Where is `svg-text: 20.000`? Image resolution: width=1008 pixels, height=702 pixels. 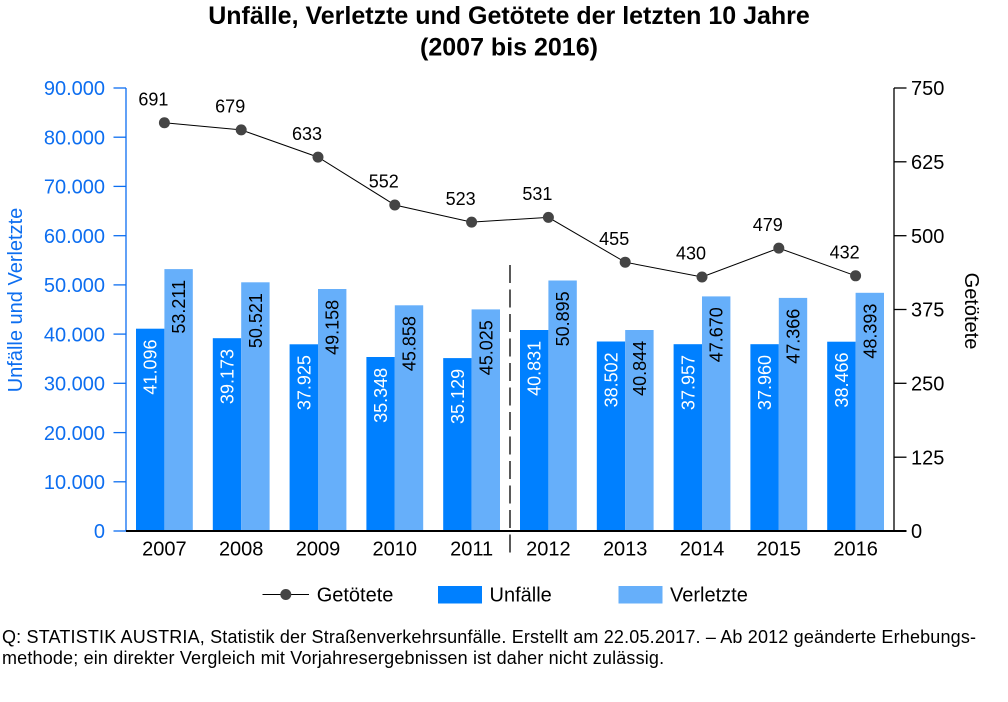 svg-text: 20.000 is located at coordinates (74, 434).